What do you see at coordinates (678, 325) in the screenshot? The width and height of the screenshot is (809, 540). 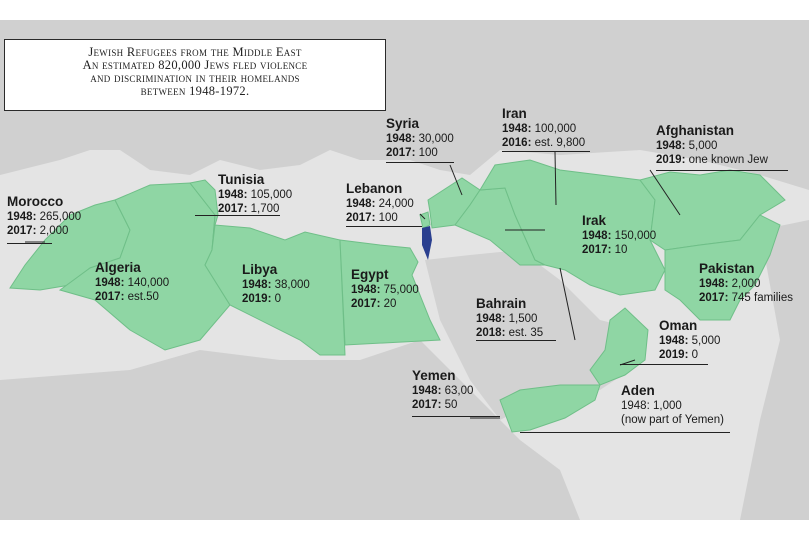 I see `country-name: Oman` at bounding box center [678, 325].